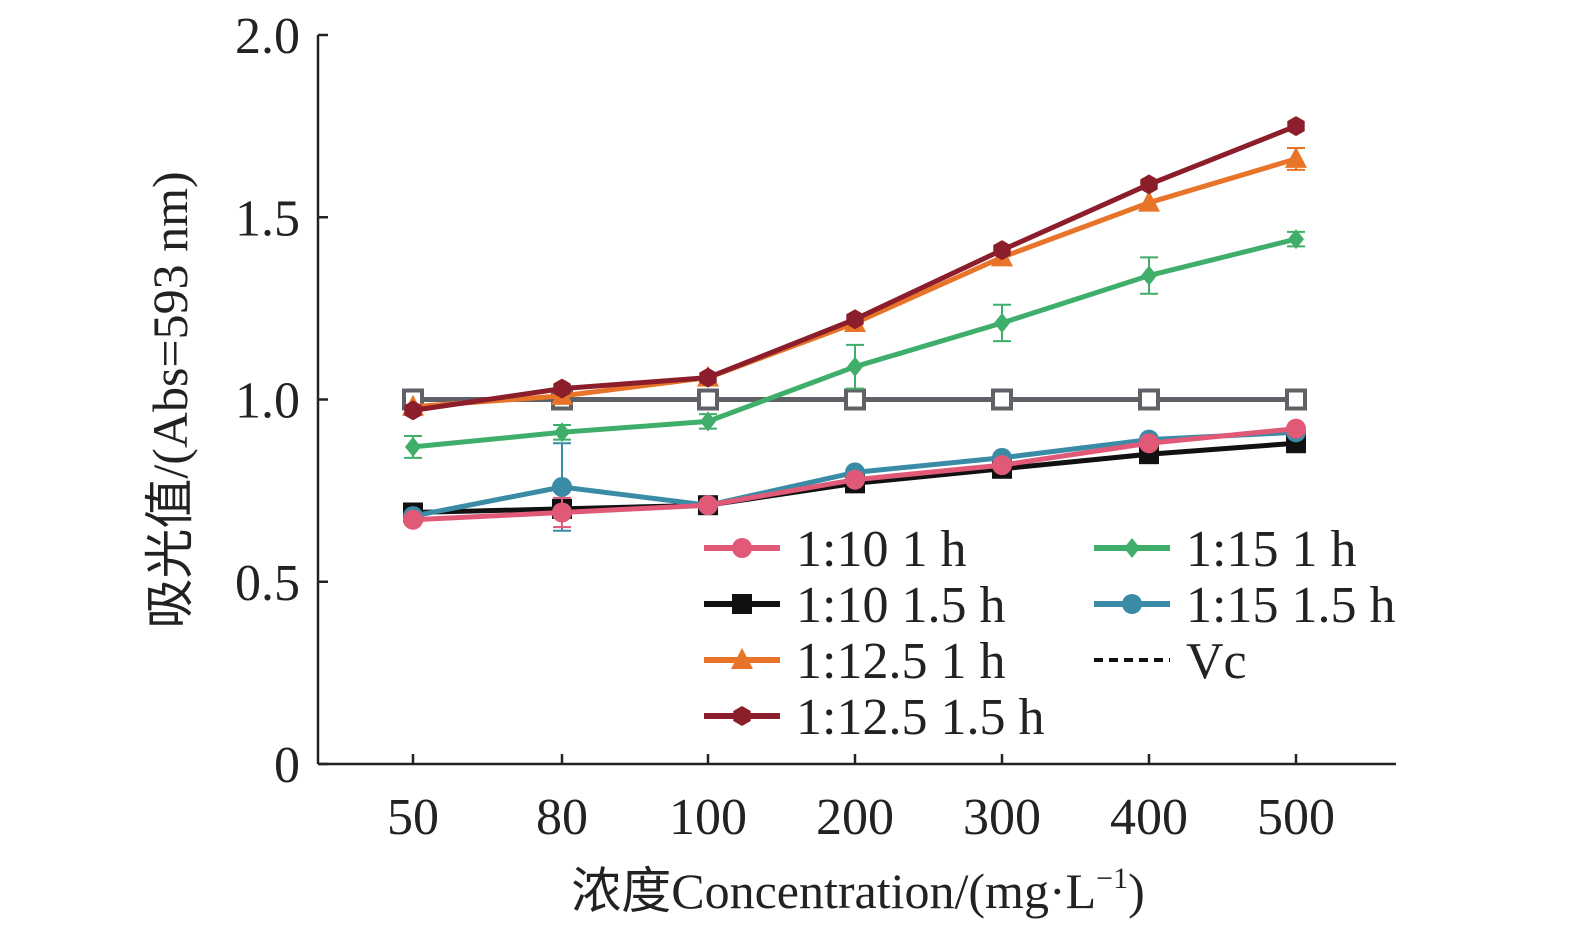 The height and width of the screenshot is (932, 1575). Describe the element at coordinates (881, 549) in the screenshot. I see `legend-label: 1:10 1 h` at that location.